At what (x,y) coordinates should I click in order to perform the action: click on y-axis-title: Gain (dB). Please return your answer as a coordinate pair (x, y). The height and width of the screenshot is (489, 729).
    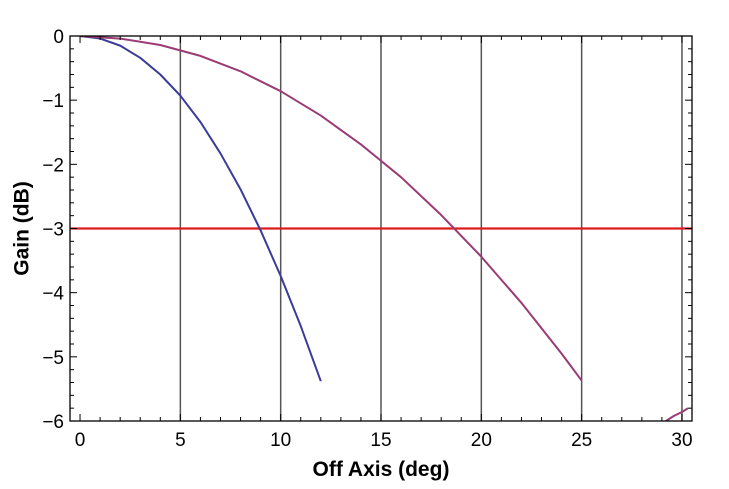
    Looking at the image, I should click on (22, 228).